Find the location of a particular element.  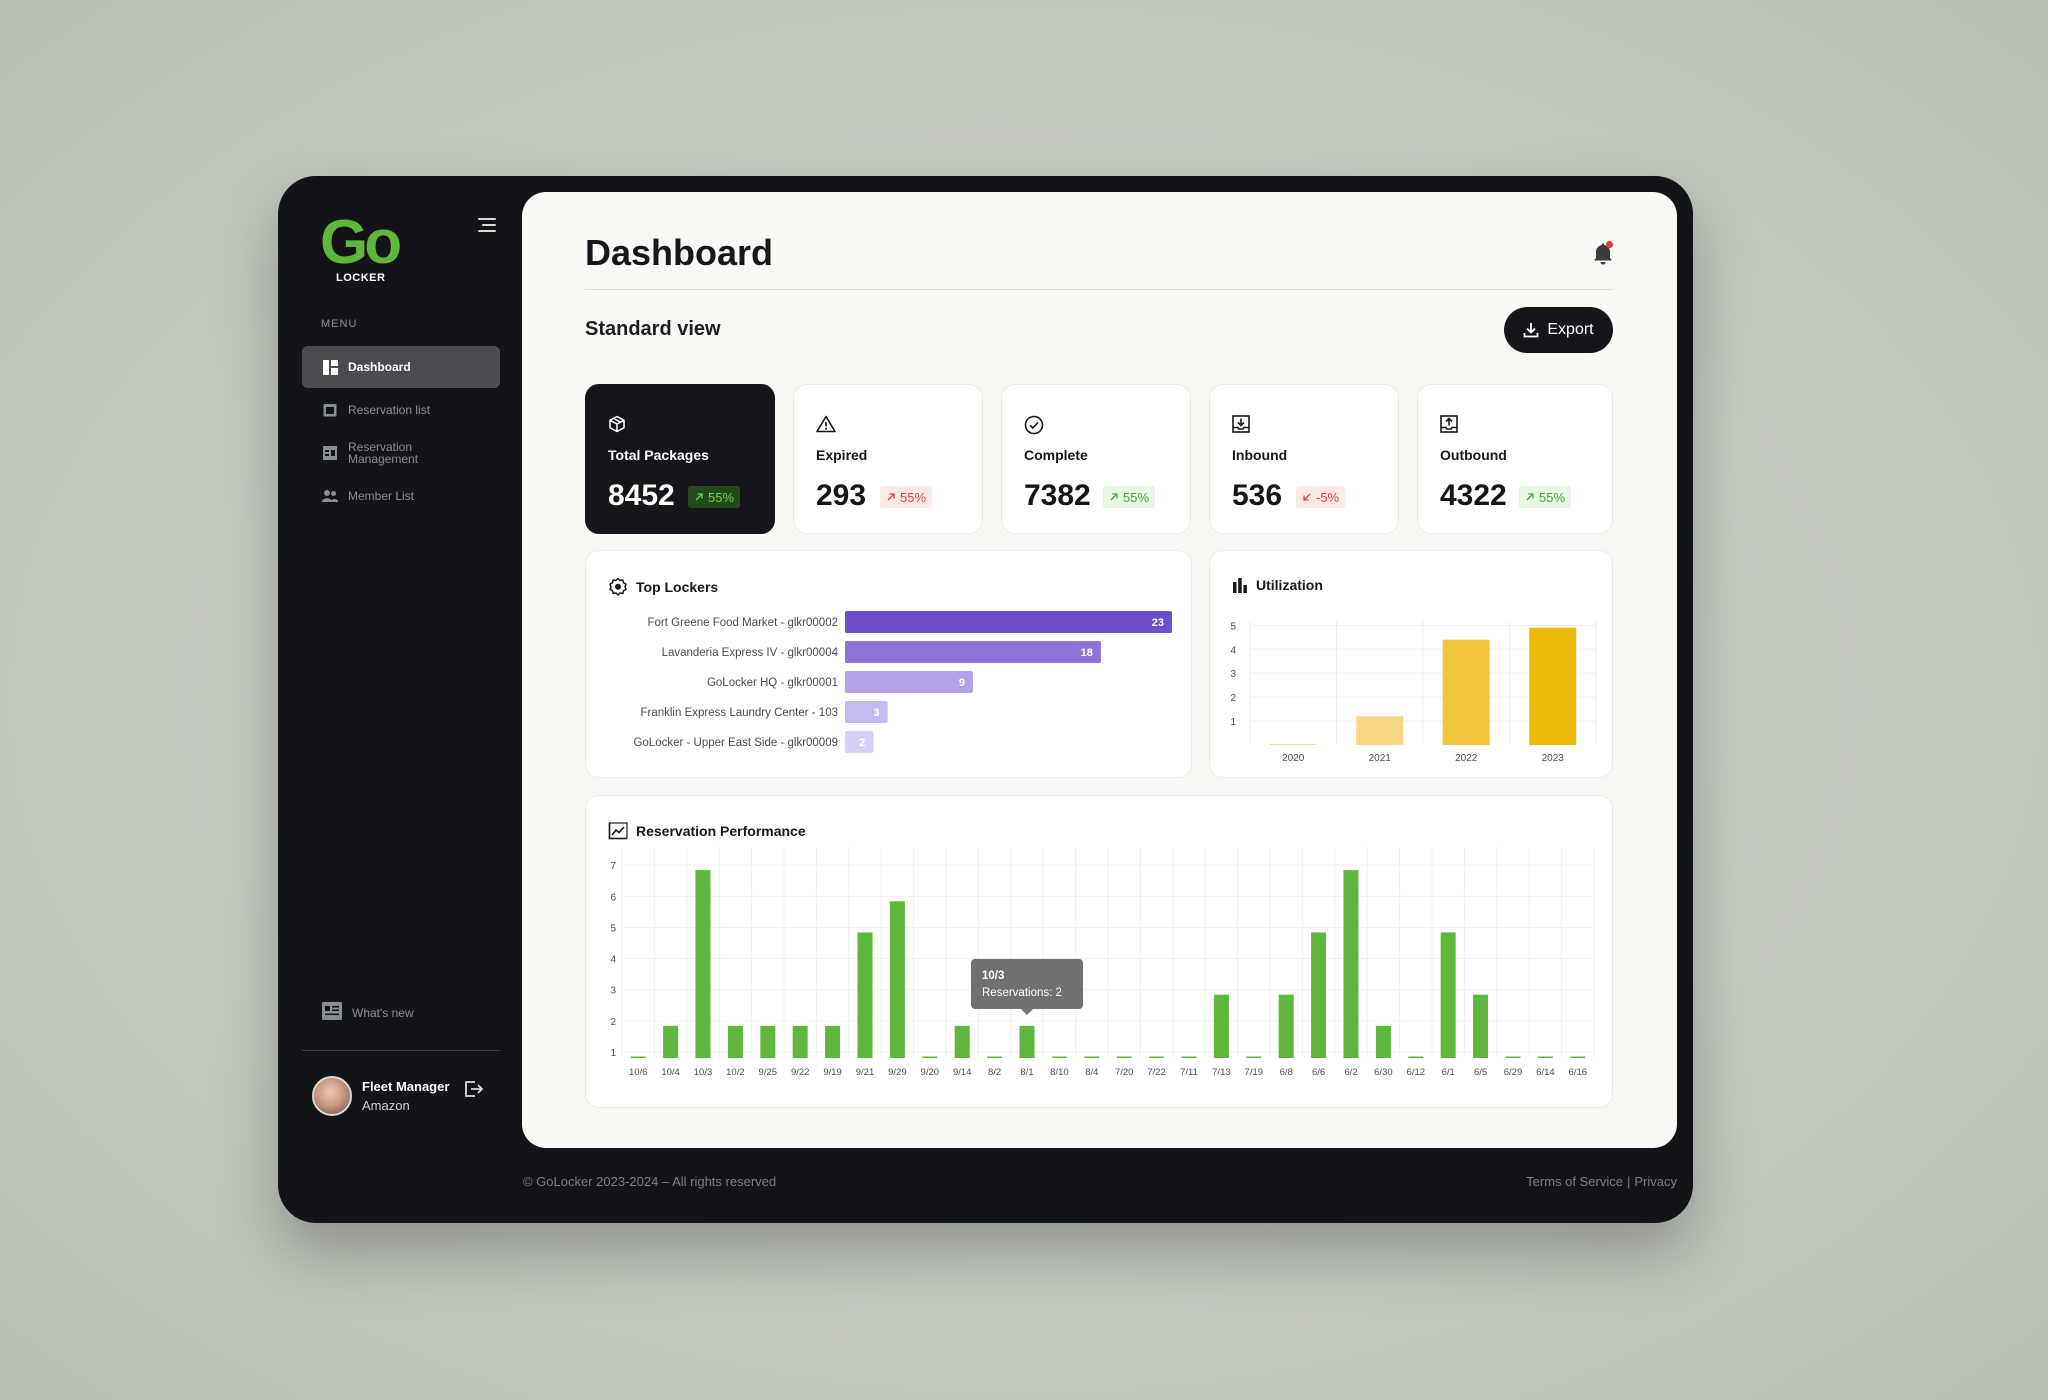

x-tick-label: 10/2 is located at coordinates (735, 1072).